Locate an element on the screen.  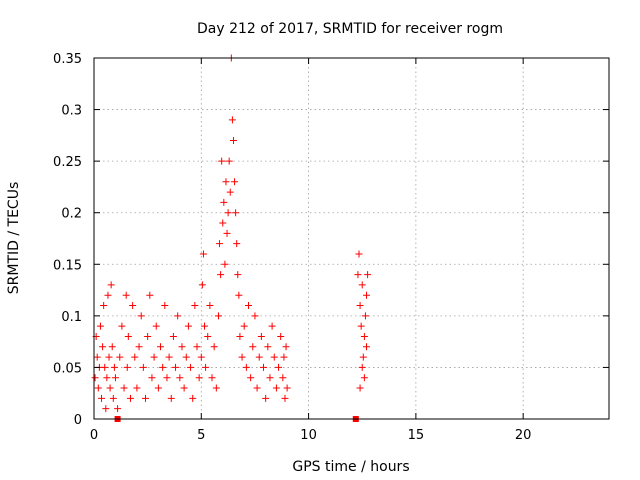
x-tick-label: 0 is located at coordinates (94, 435).